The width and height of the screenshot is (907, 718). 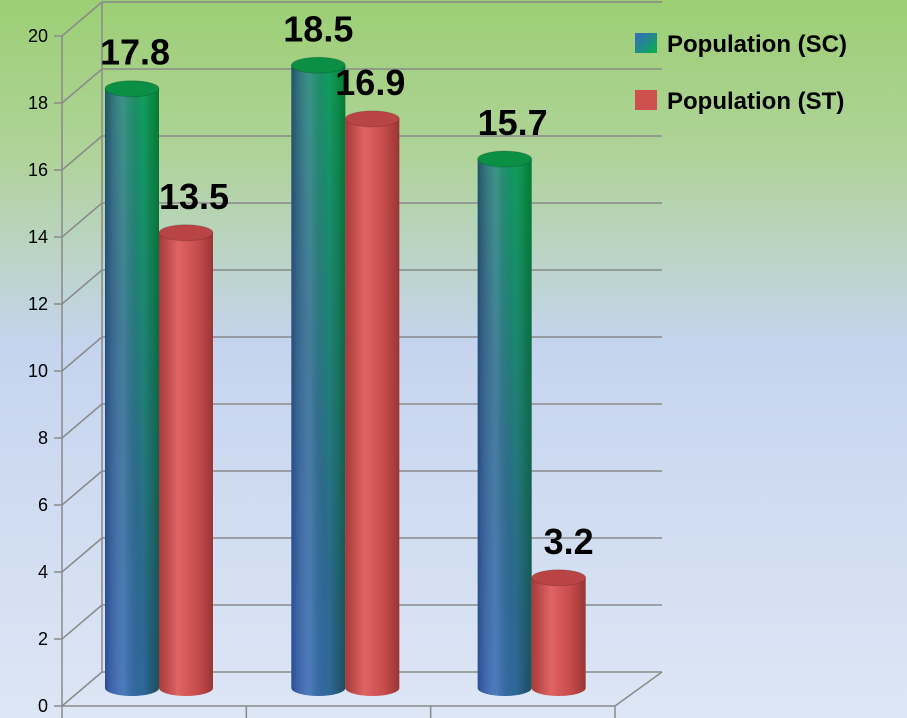 What do you see at coordinates (43, 438) in the screenshot?
I see `y-tick-label: 8` at bounding box center [43, 438].